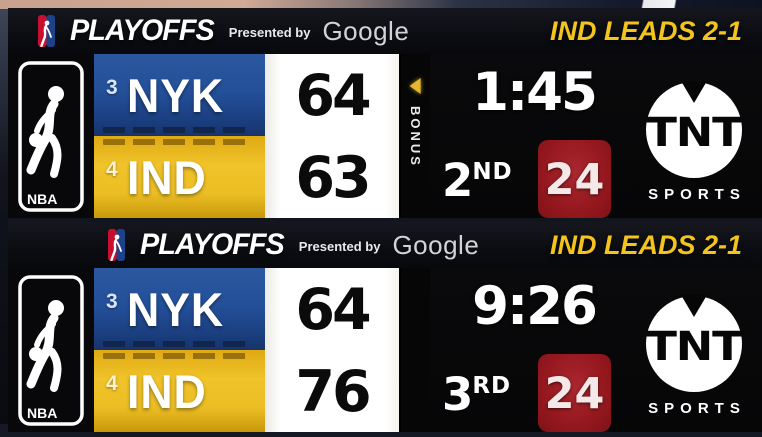  I want to click on score-panel: 64 76, so click(332, 350).